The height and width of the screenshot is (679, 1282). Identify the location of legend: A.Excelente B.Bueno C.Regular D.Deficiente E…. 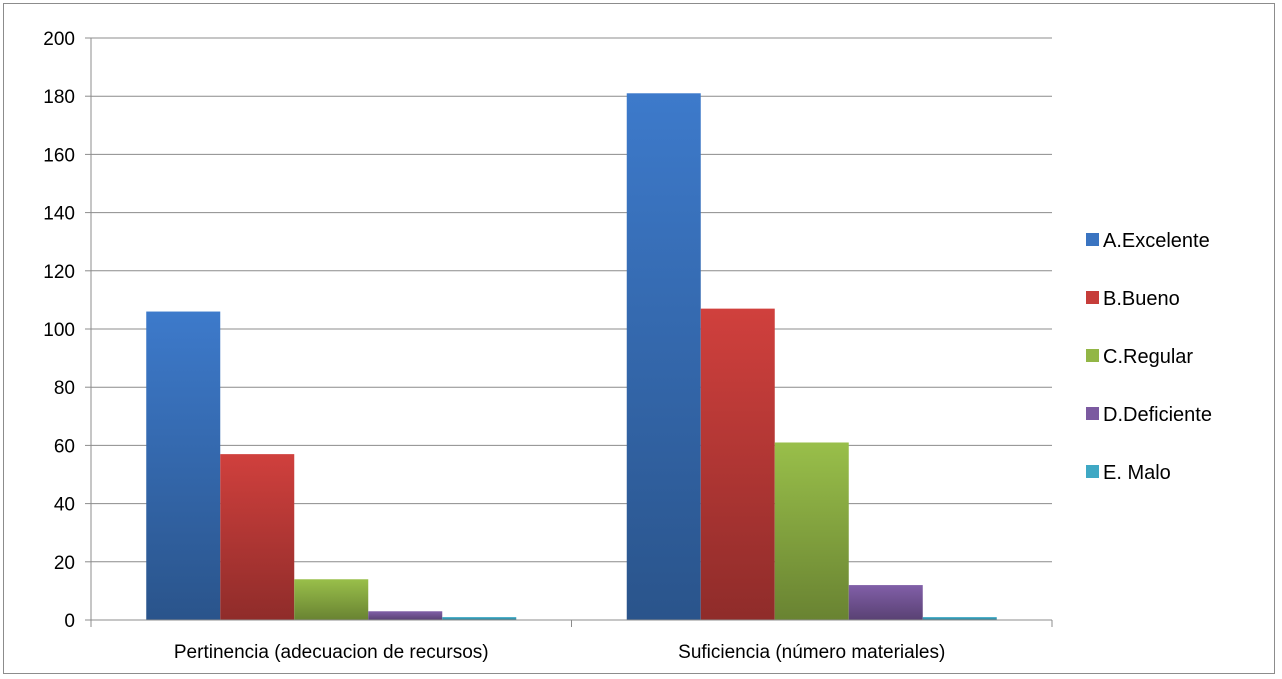
(1149, 357).